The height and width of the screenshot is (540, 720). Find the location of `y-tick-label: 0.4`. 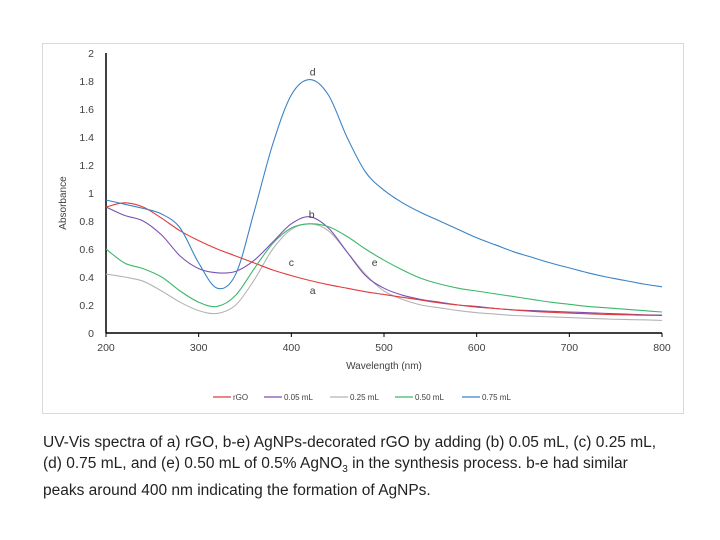

y-tick-label: 0.4 is located at coordinates (86, 278).